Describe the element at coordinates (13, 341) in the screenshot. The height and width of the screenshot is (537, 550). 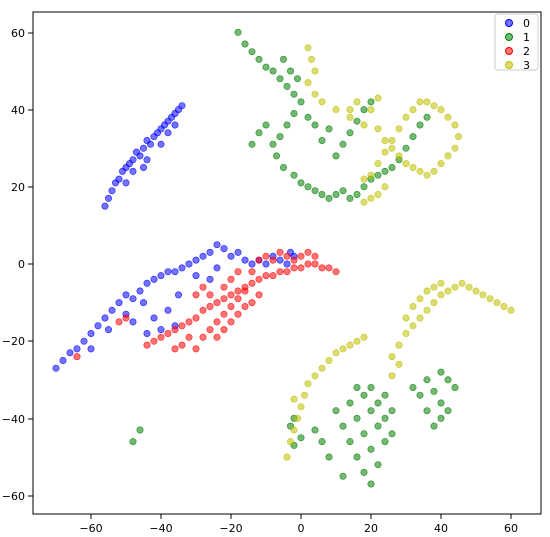
I see `y-tick-label: −20` at that location.